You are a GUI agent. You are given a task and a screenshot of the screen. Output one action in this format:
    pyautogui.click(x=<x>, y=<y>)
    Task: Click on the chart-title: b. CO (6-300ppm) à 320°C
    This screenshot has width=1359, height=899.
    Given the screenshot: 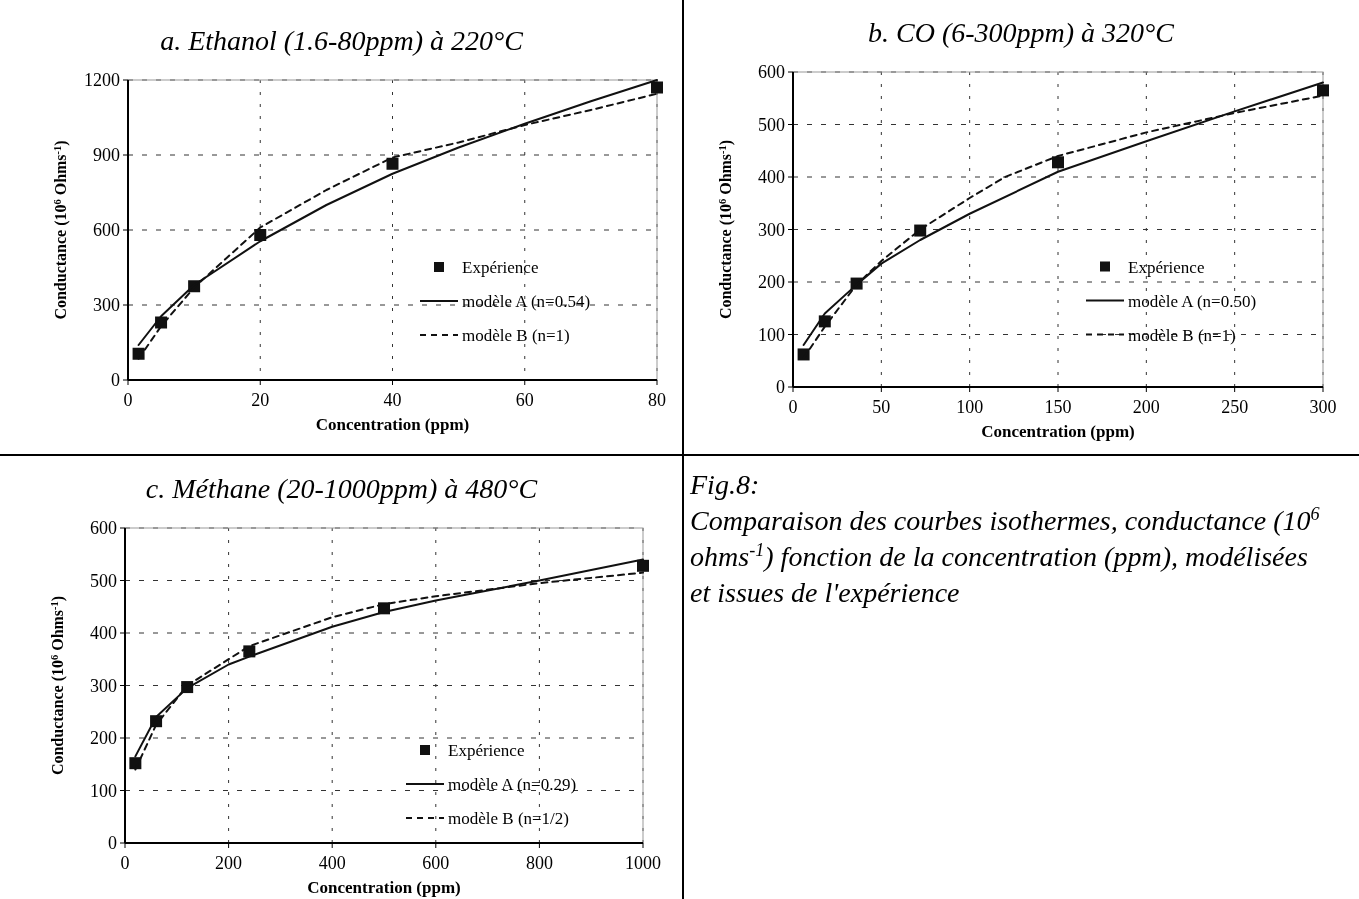 What is the action you would take?
    pyautogui.click(x=1021, y=32)
    